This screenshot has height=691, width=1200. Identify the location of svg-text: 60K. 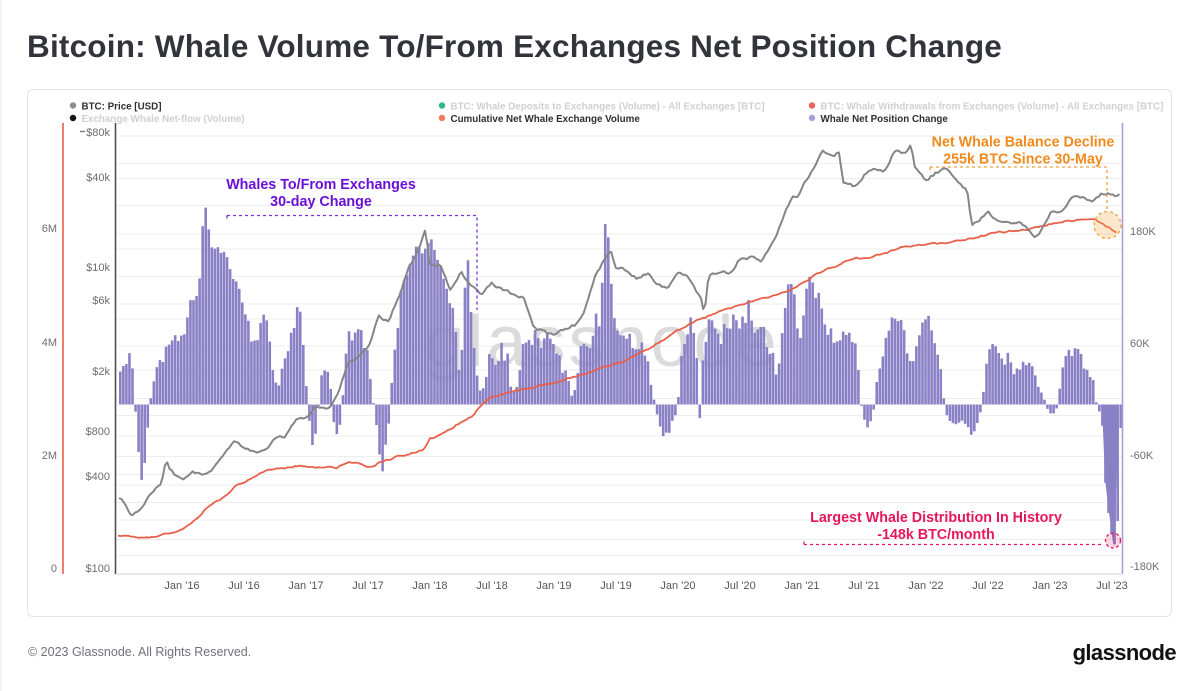
(1140, 344).